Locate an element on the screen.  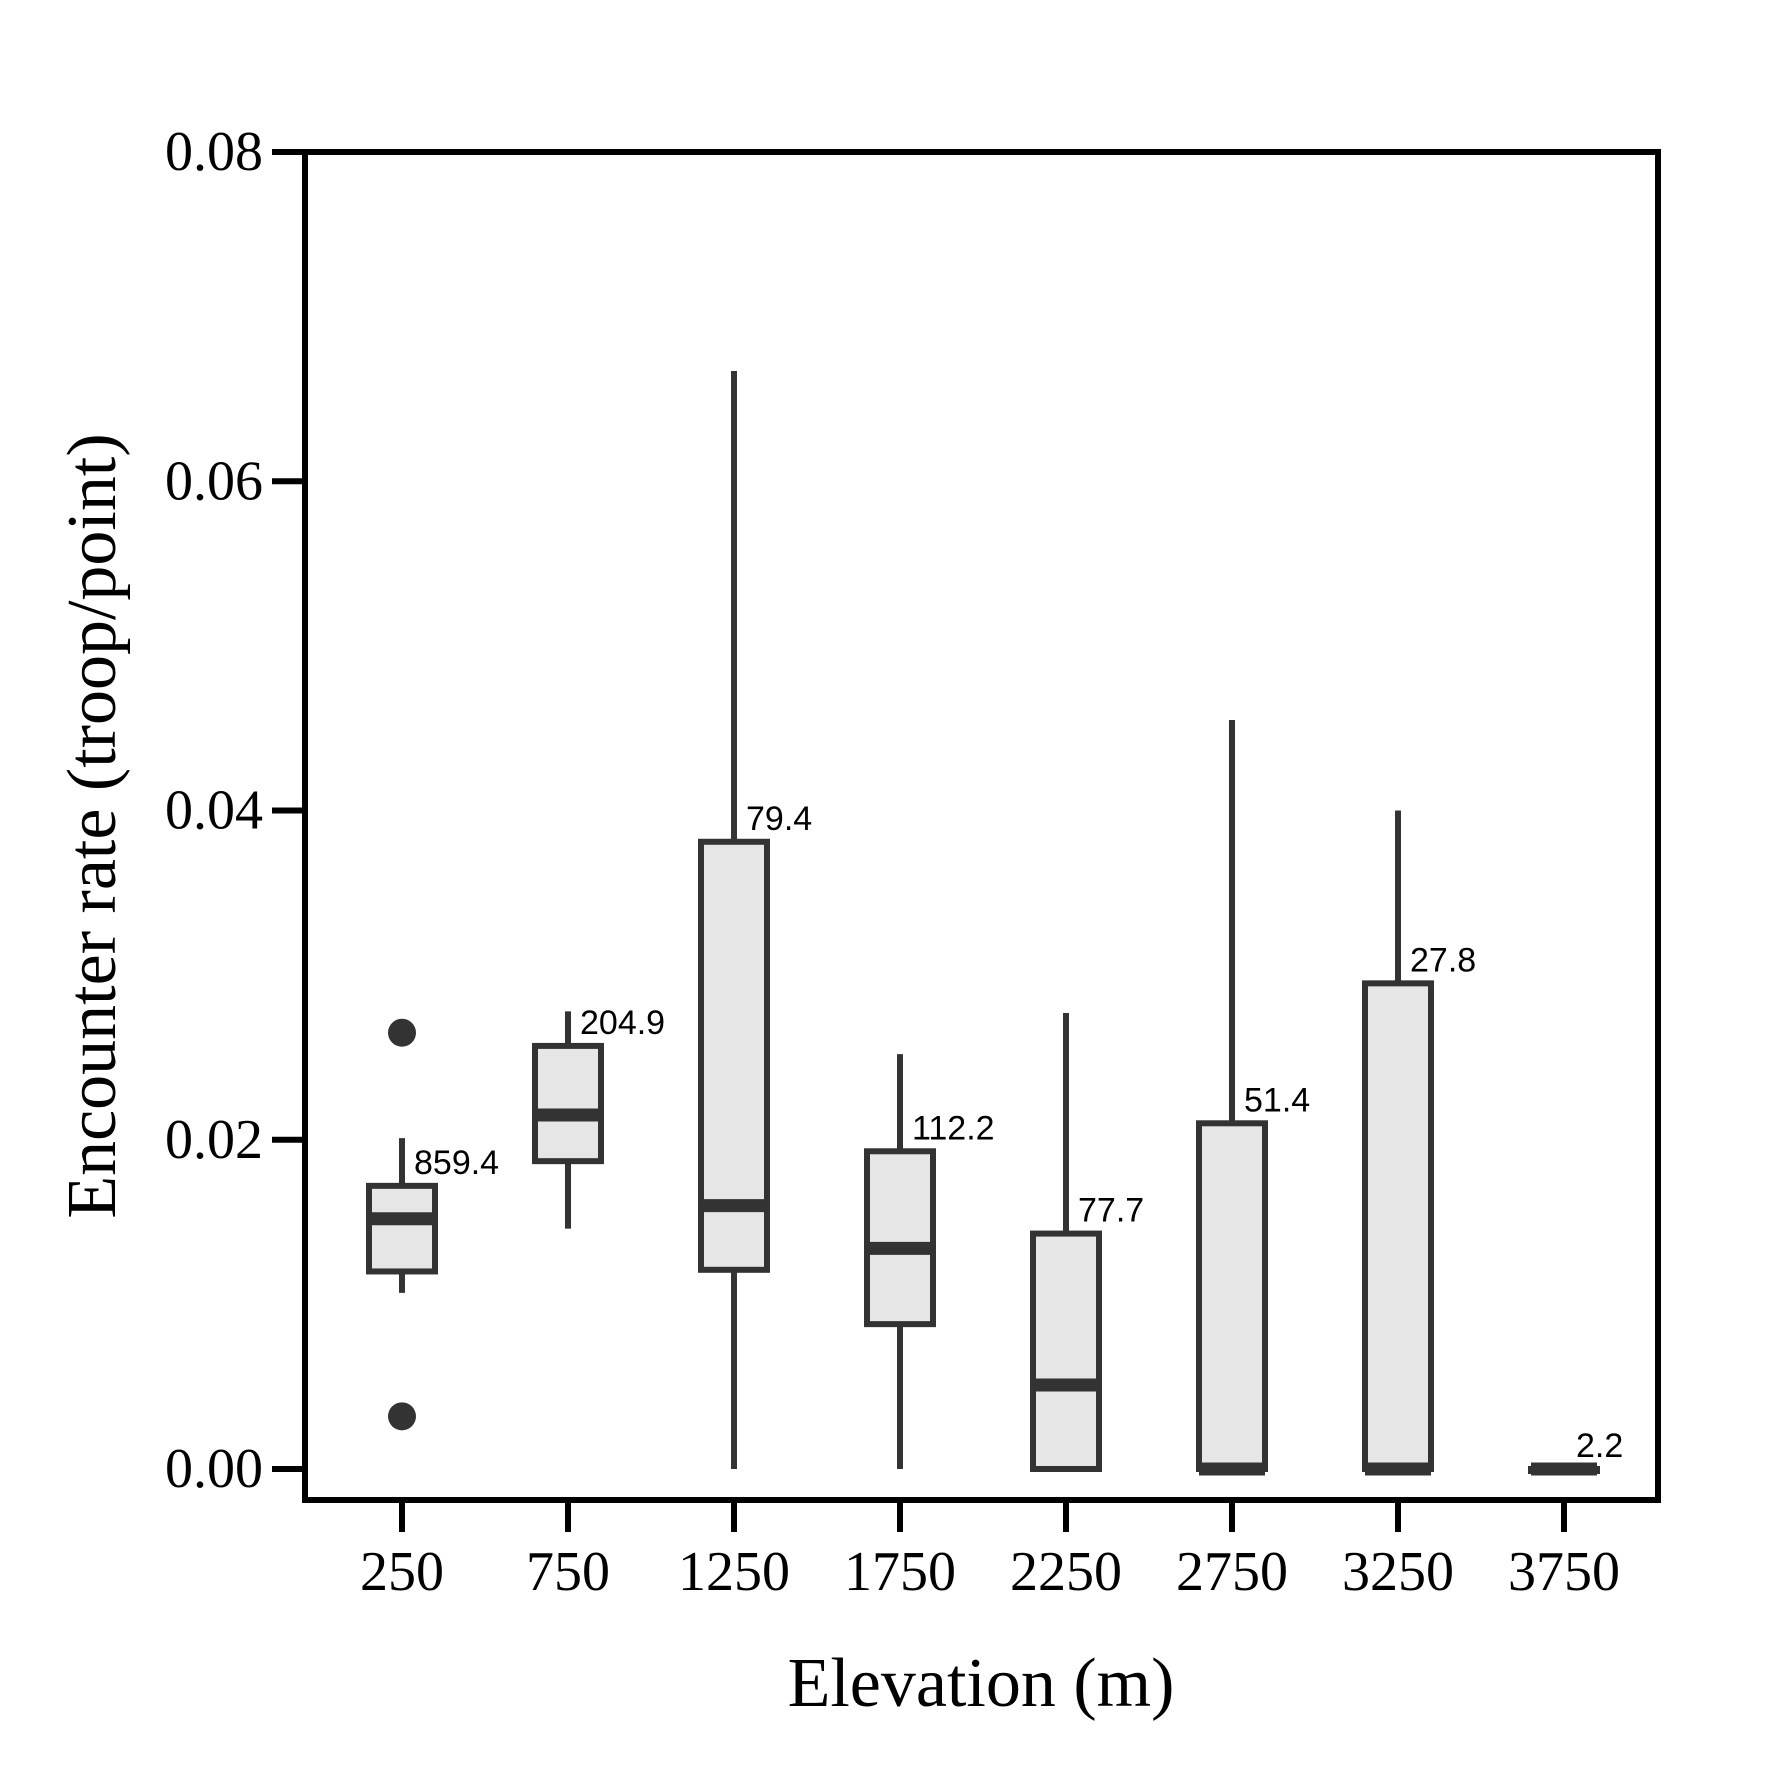
box-1250: 79.4 is located at coordinates (755, 919).